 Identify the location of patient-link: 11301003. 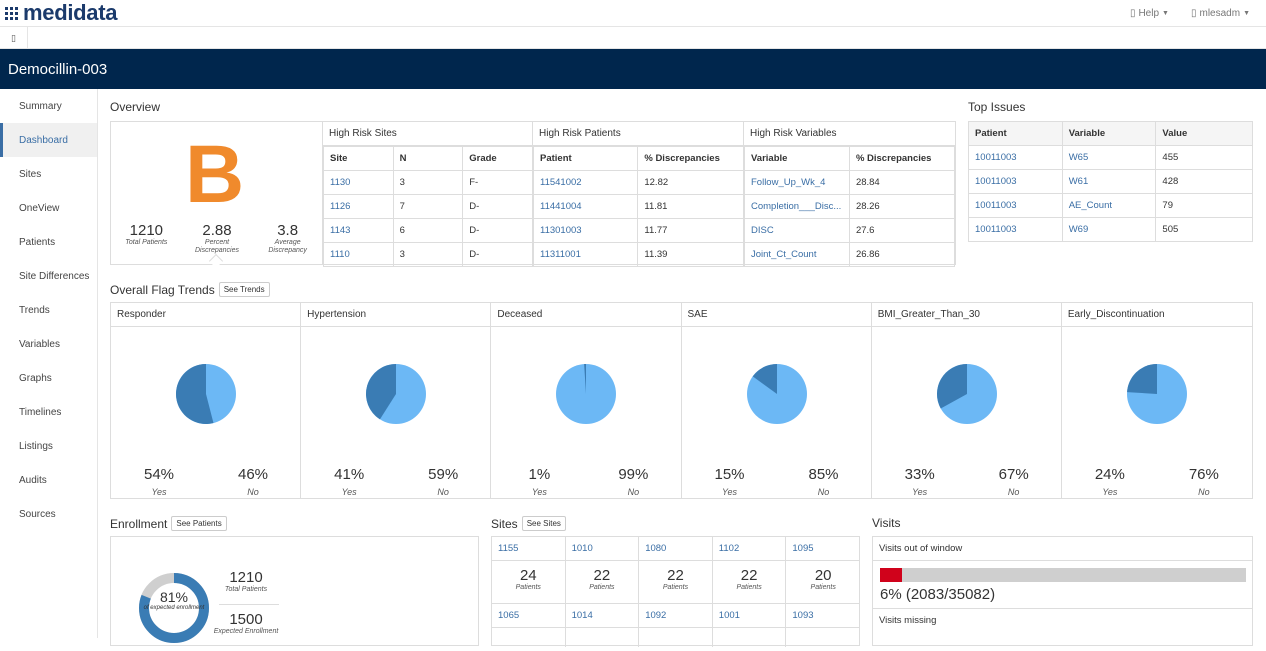
(585, 230).